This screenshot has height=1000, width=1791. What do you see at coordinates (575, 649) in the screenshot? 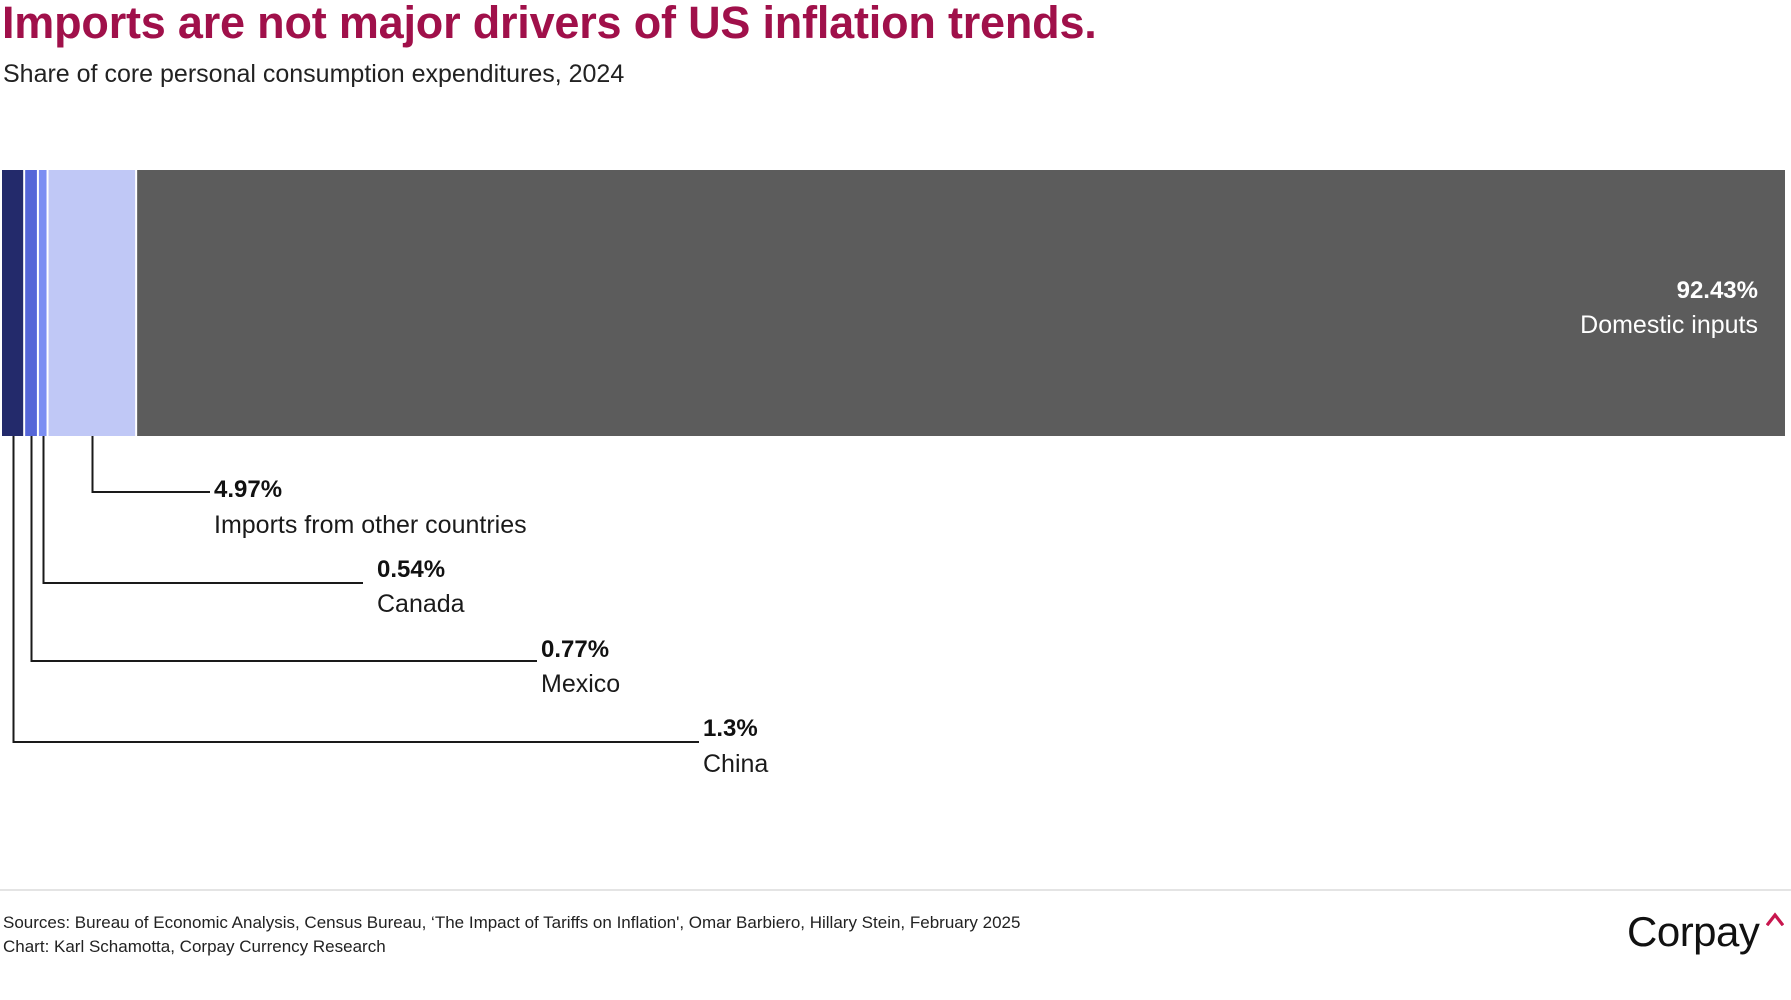
I see `data-label-value: 0.77%` at bounding box center [575, 649].